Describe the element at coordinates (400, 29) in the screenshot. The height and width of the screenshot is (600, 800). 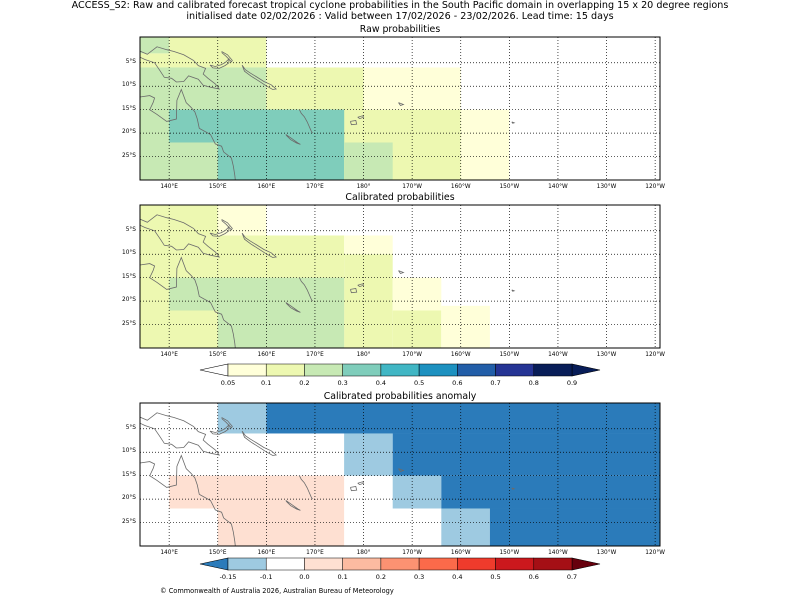
I see `panel-title-raw: Raw probabilities` at that location.